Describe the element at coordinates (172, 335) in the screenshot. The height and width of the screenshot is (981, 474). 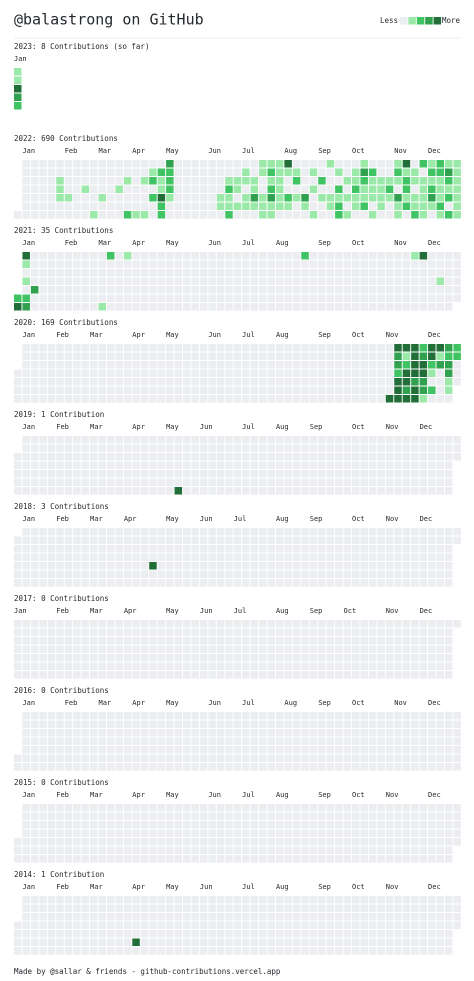
I see `month-label: May` at that location.